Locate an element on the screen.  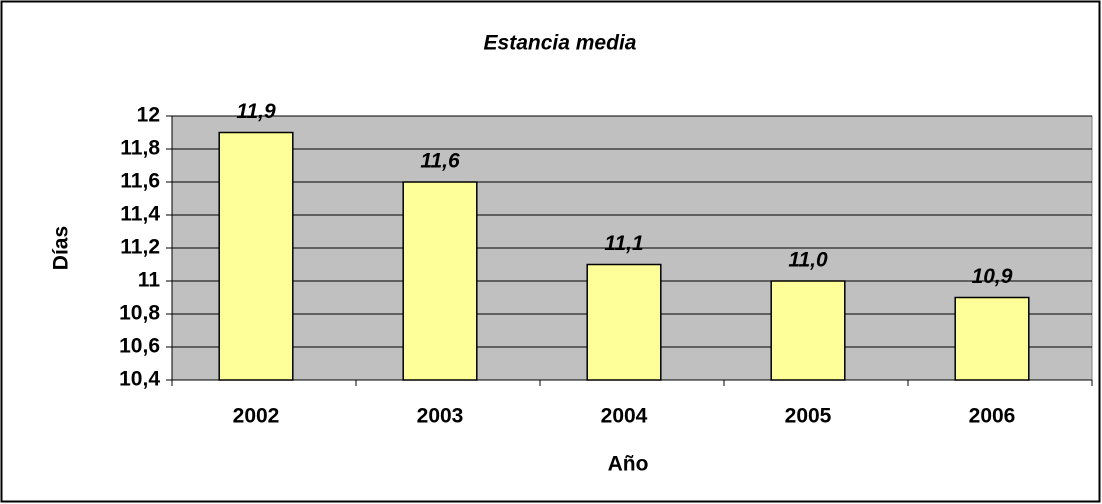
x-axis-label: Año is located at coordinates (628, 464).